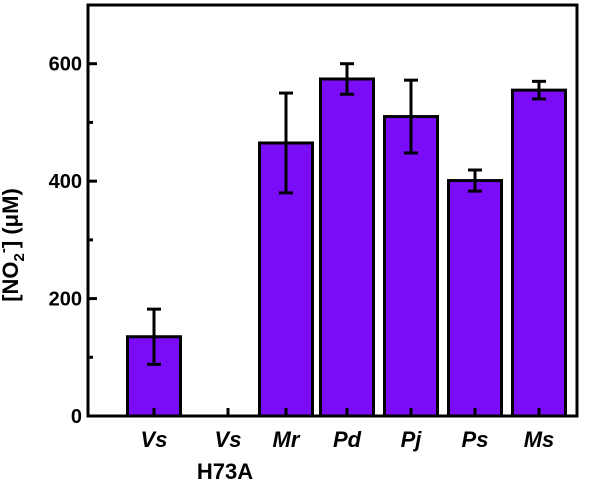 The width and height of the screenshot is (606, 493). What do you see at coordinates (73, 241) in the screenshot?
I see `y-axis: 0 200 400 600` at bounding box center [73, 241].